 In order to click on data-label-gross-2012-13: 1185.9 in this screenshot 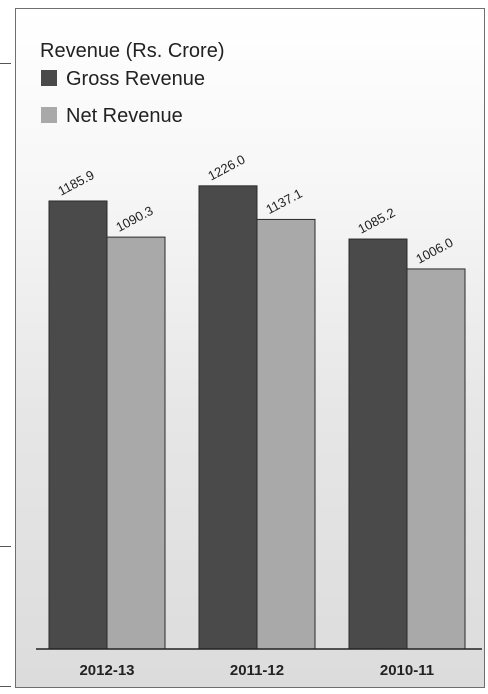, I will do `click(75, 182)`.